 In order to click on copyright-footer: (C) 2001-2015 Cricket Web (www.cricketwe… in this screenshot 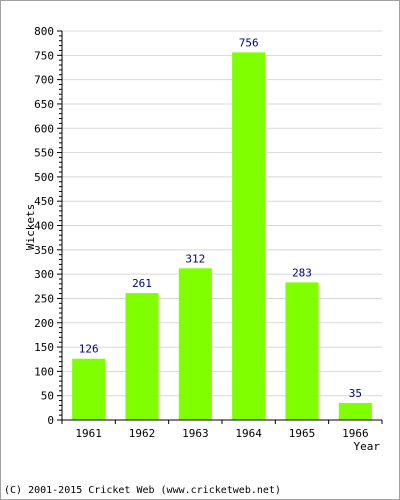, I will do `click(142, 490)`.